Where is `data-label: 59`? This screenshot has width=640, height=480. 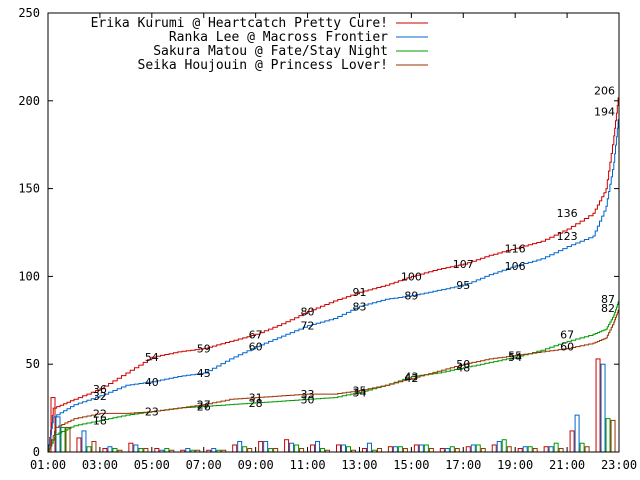
data-label: 59 is located at coordinates (204, 348).